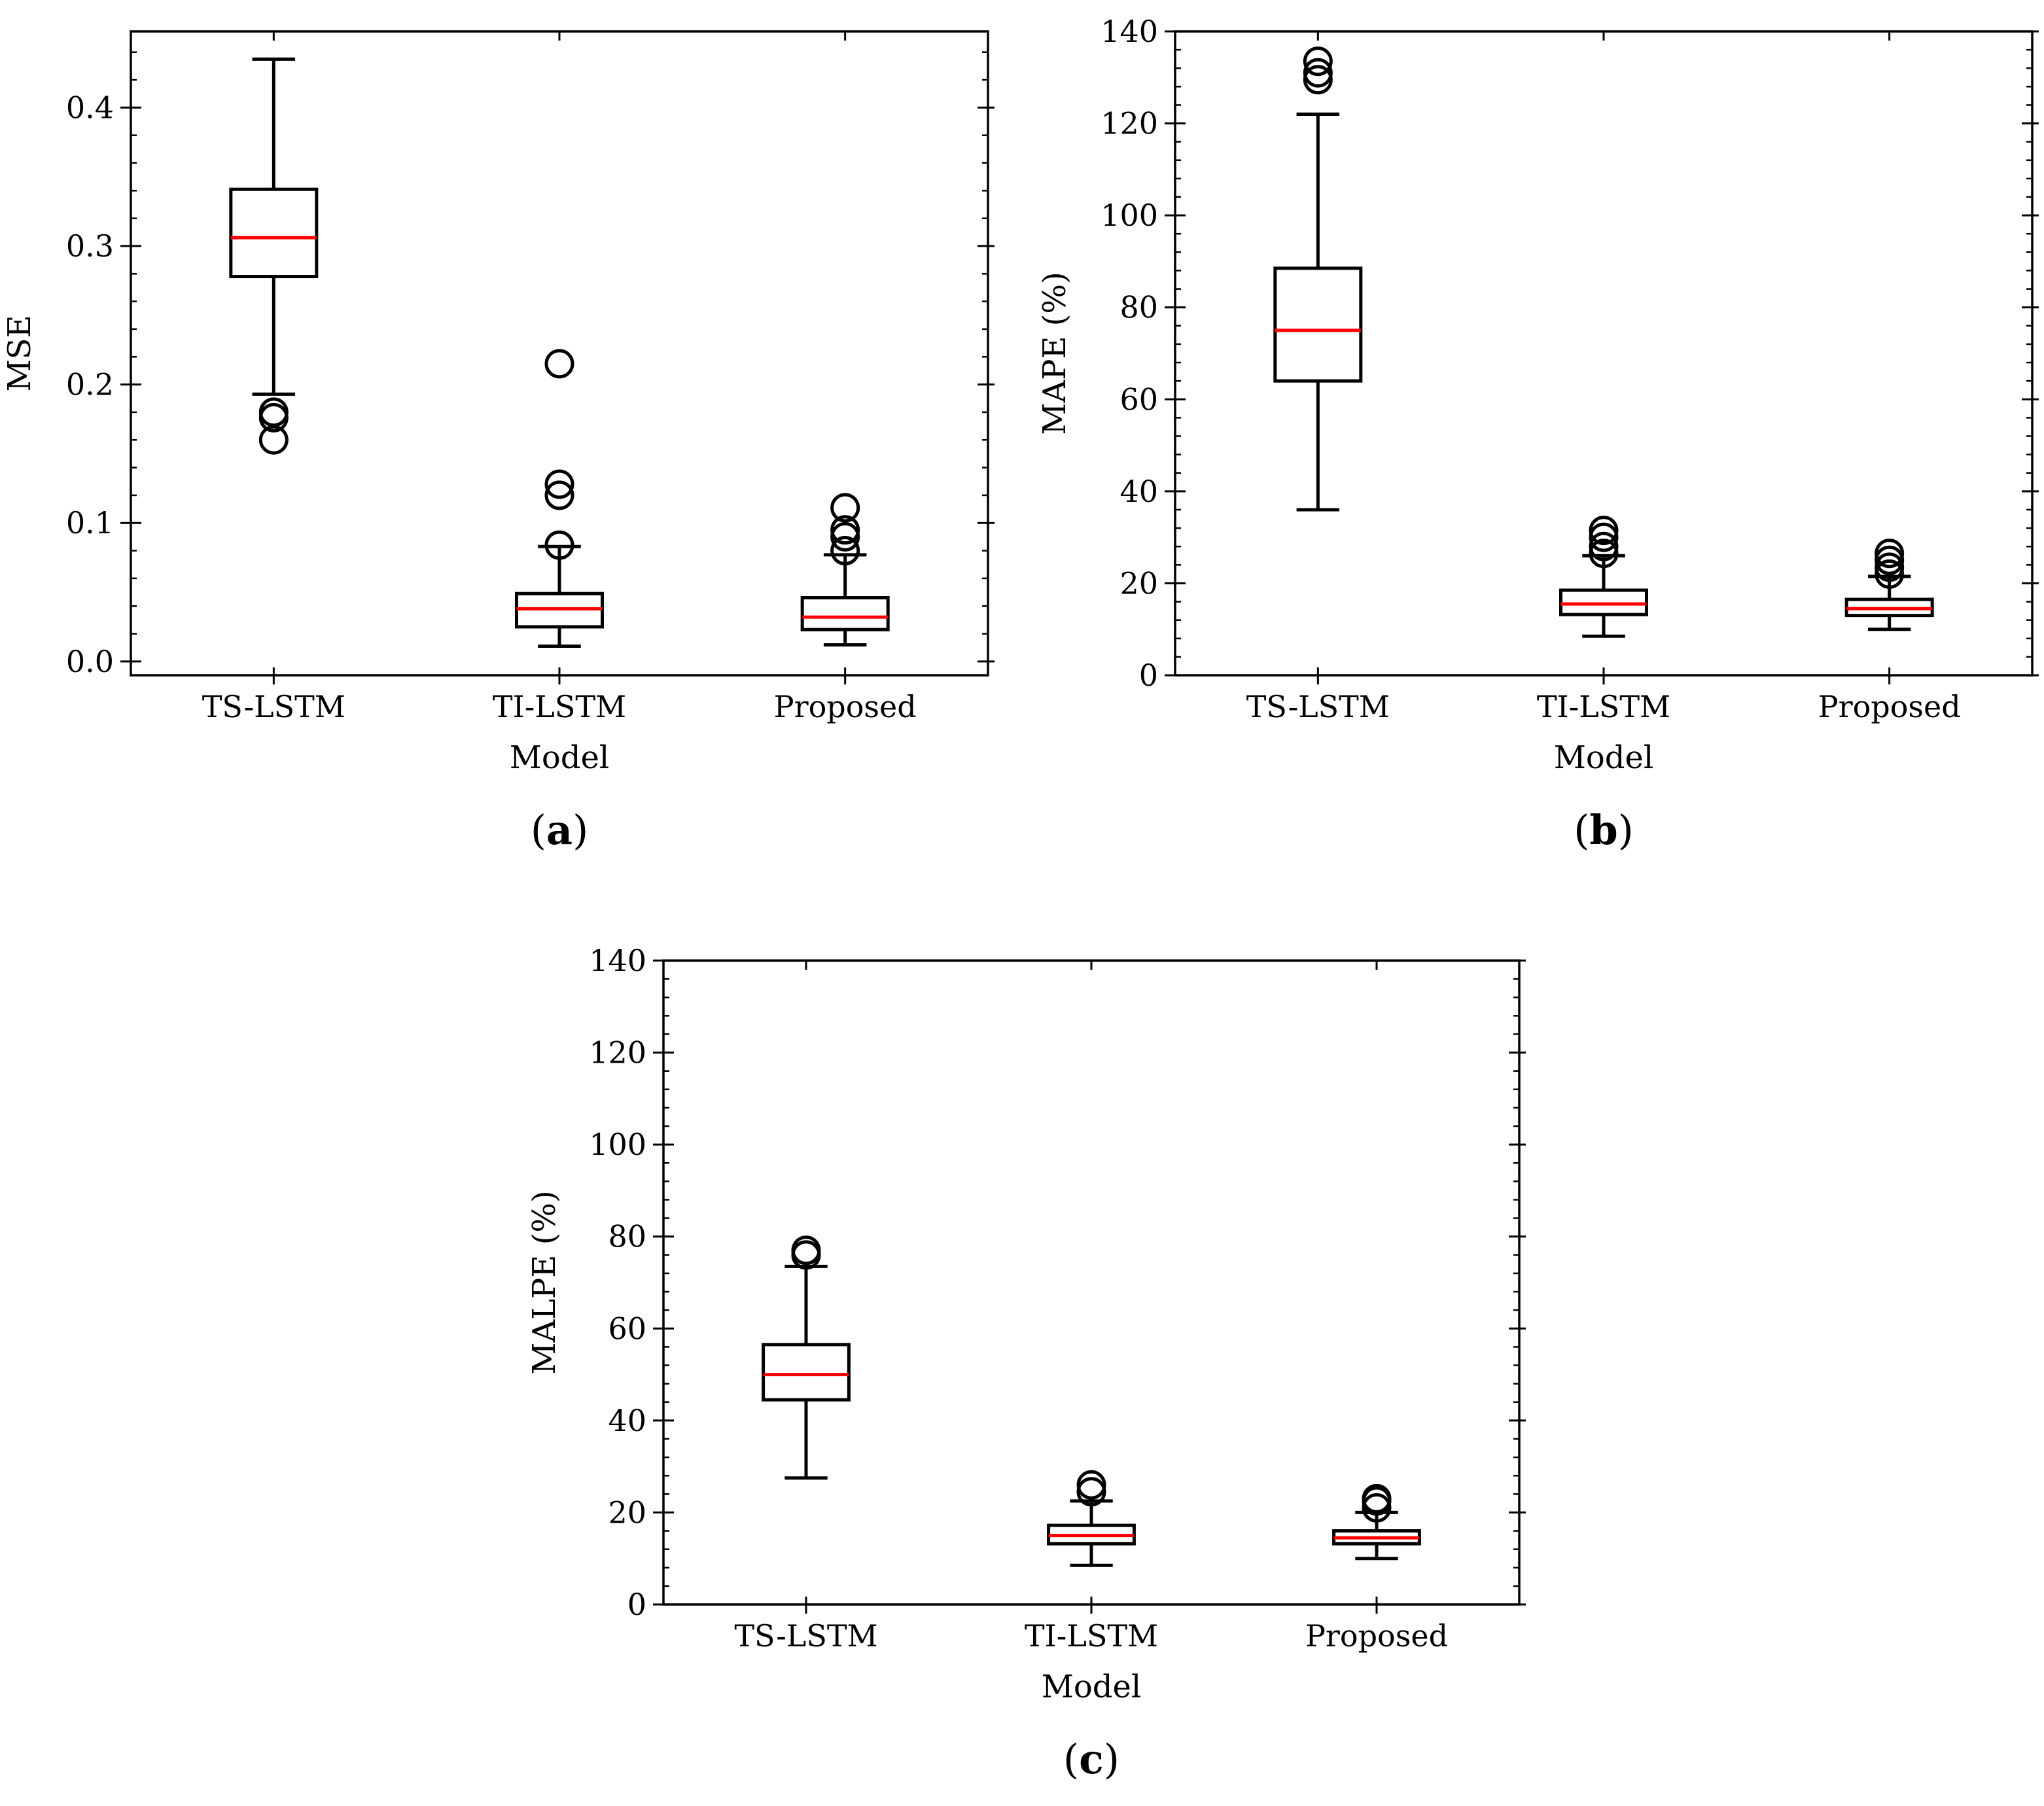  I want to click on panel-label-letter: a, so click(559, 830).